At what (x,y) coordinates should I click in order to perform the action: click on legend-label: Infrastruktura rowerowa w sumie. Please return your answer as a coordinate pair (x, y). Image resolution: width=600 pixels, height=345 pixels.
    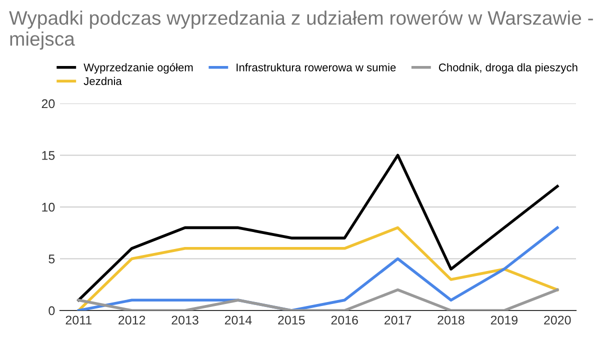
    Looking at the image, I should click on (316, 67).